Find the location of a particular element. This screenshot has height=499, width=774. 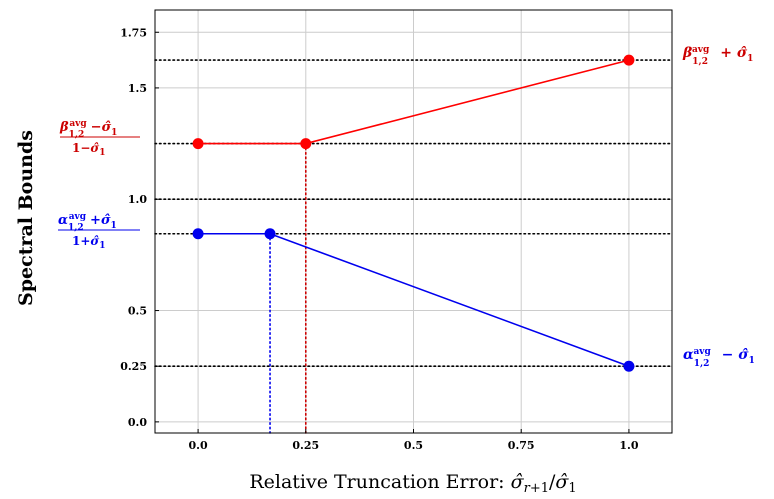

svg-text: β1,2avg + σ̂1 is located at coordinates (717, 56).